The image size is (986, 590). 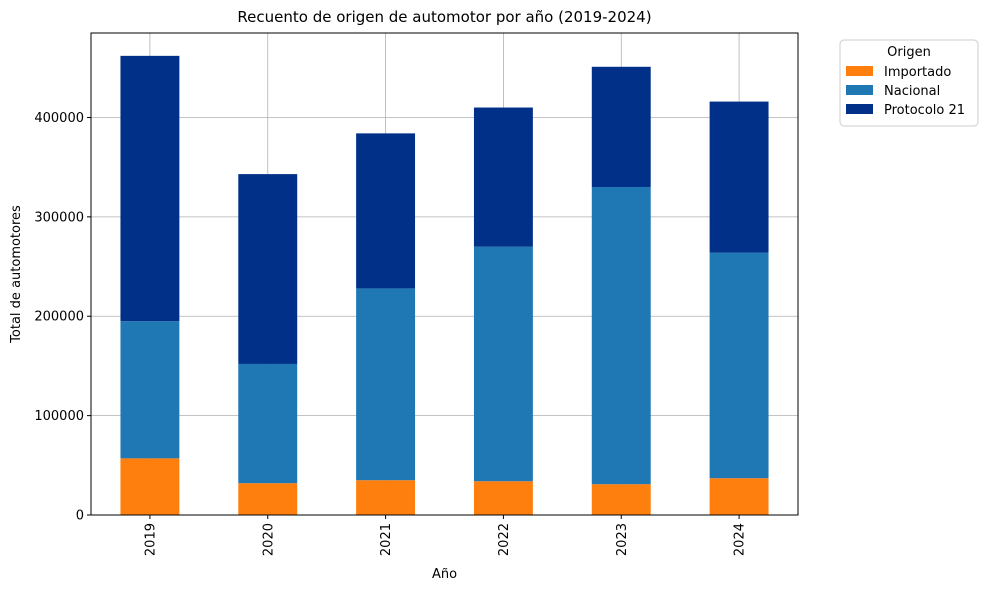 I want to click on y-tick-label: 300000, so click(x=59, y=217).